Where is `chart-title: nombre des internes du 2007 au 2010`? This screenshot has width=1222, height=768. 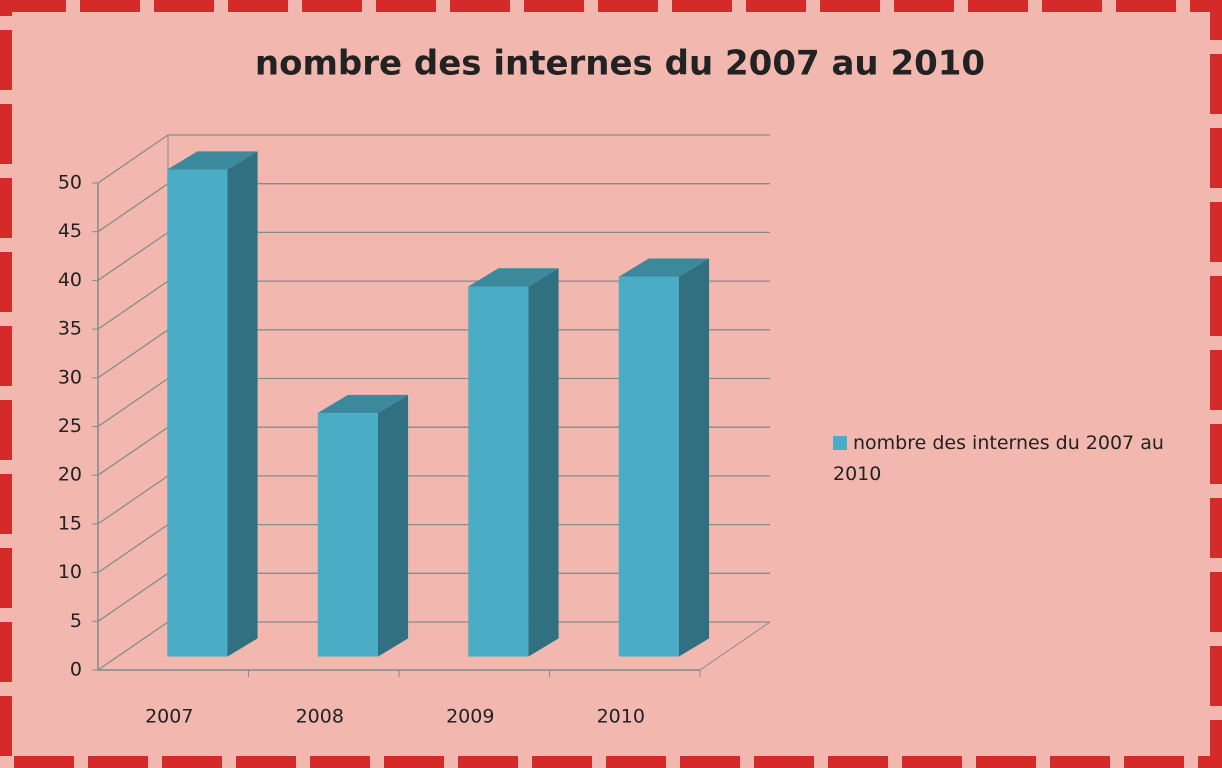
chart-title: nombre des internes du 2007 au 2010 is located at coordinates (620, 64).